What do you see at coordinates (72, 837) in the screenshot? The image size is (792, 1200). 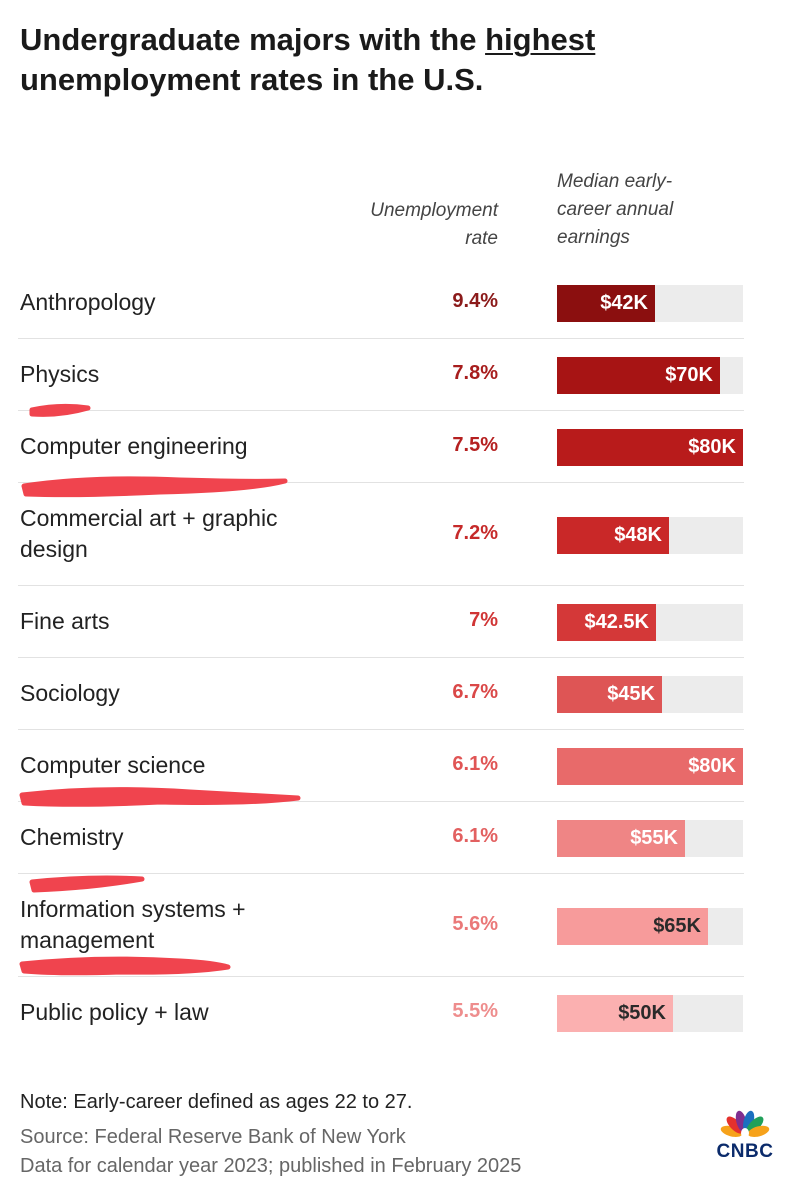 I see `major-name: Chemistry` at bounding box center [72, 837].